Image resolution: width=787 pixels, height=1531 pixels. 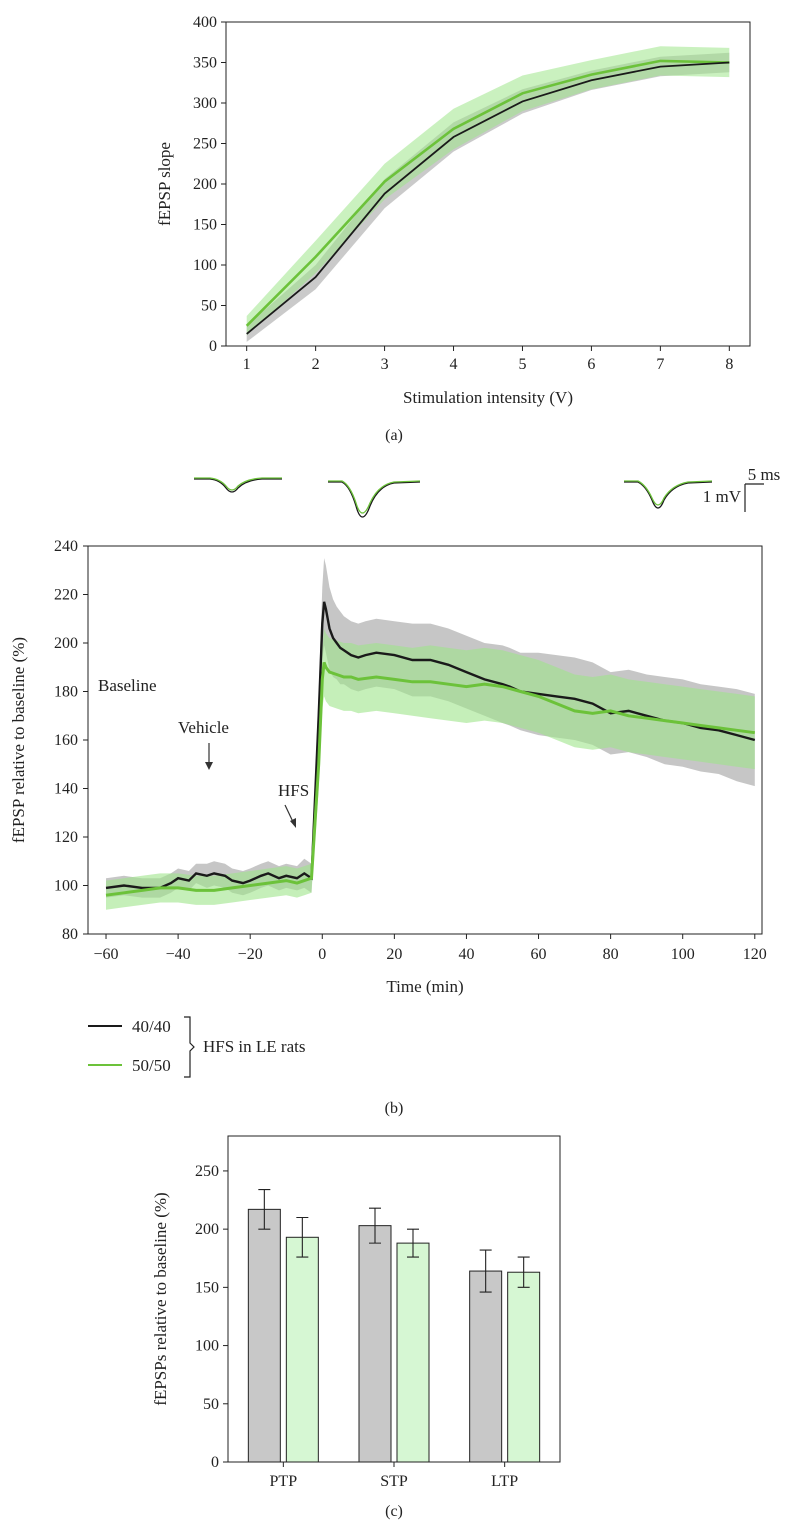 I want to click on y-tick-label-a: 0, so click(x=213, y=346).